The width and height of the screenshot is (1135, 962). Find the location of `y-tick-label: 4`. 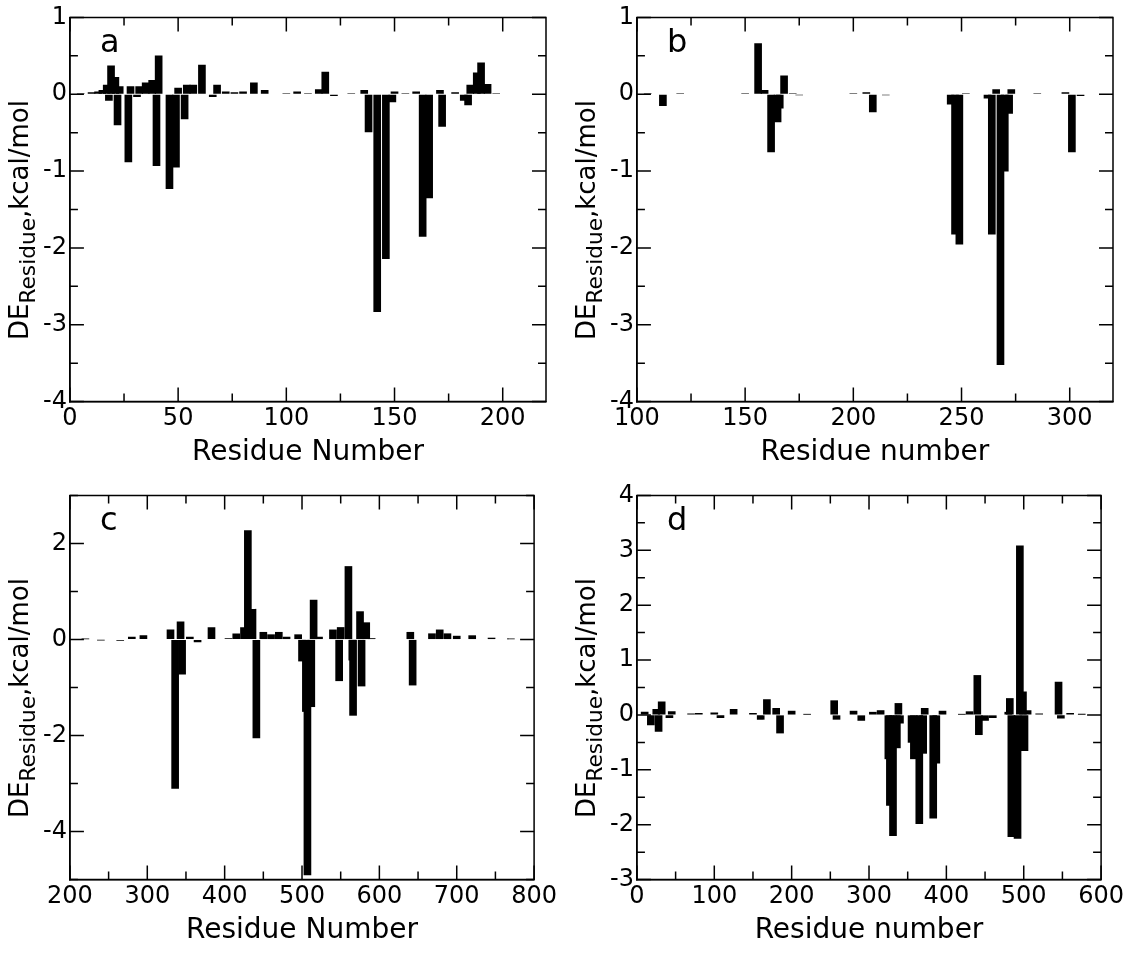

y-tick-label: 4 is located at coordinates (626, 493).